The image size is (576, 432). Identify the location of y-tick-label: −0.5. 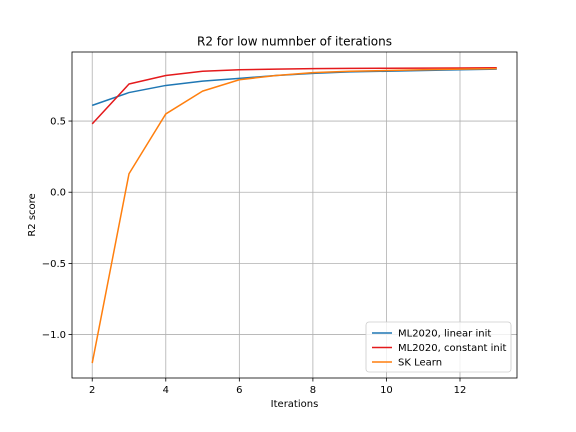
(54, 264).